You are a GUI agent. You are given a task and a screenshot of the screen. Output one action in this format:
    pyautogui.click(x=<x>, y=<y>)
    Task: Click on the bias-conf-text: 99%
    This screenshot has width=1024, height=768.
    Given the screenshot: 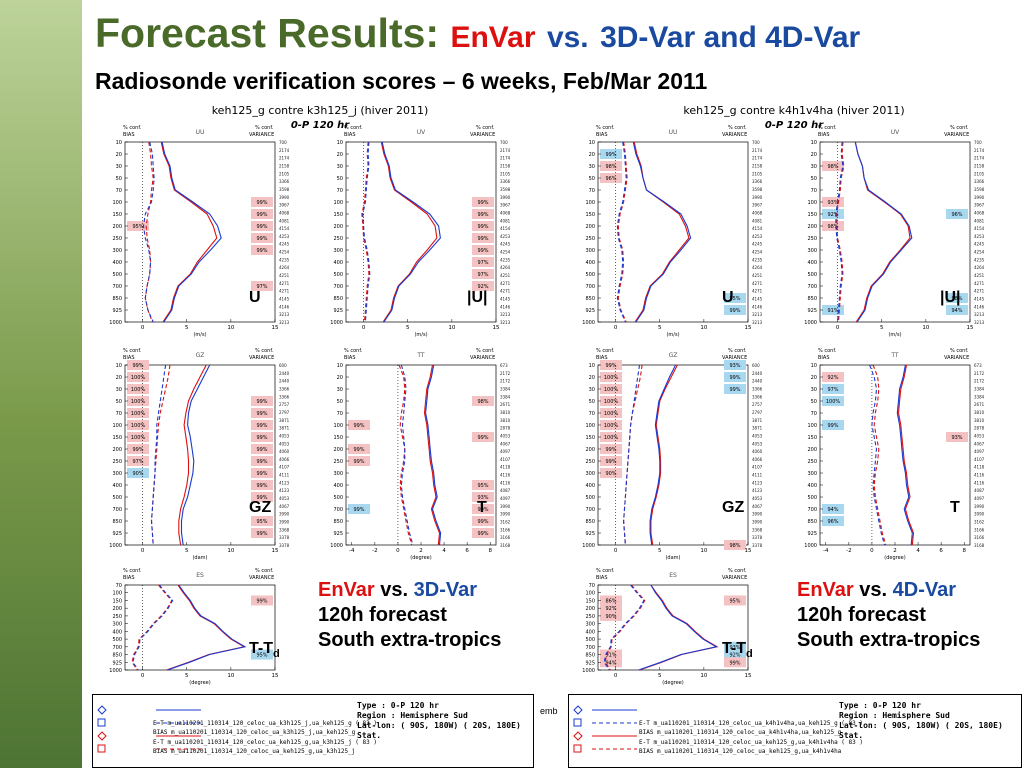 What is the action you would take?
    pyautogui.click(x=358, y=426)
    